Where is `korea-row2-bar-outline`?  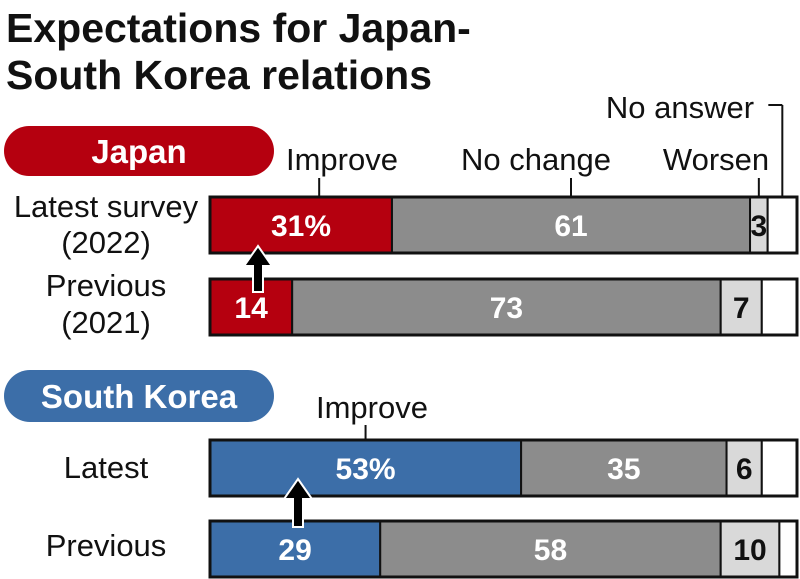 korea-row2-bar-outline is located at coordinates (503, 549).